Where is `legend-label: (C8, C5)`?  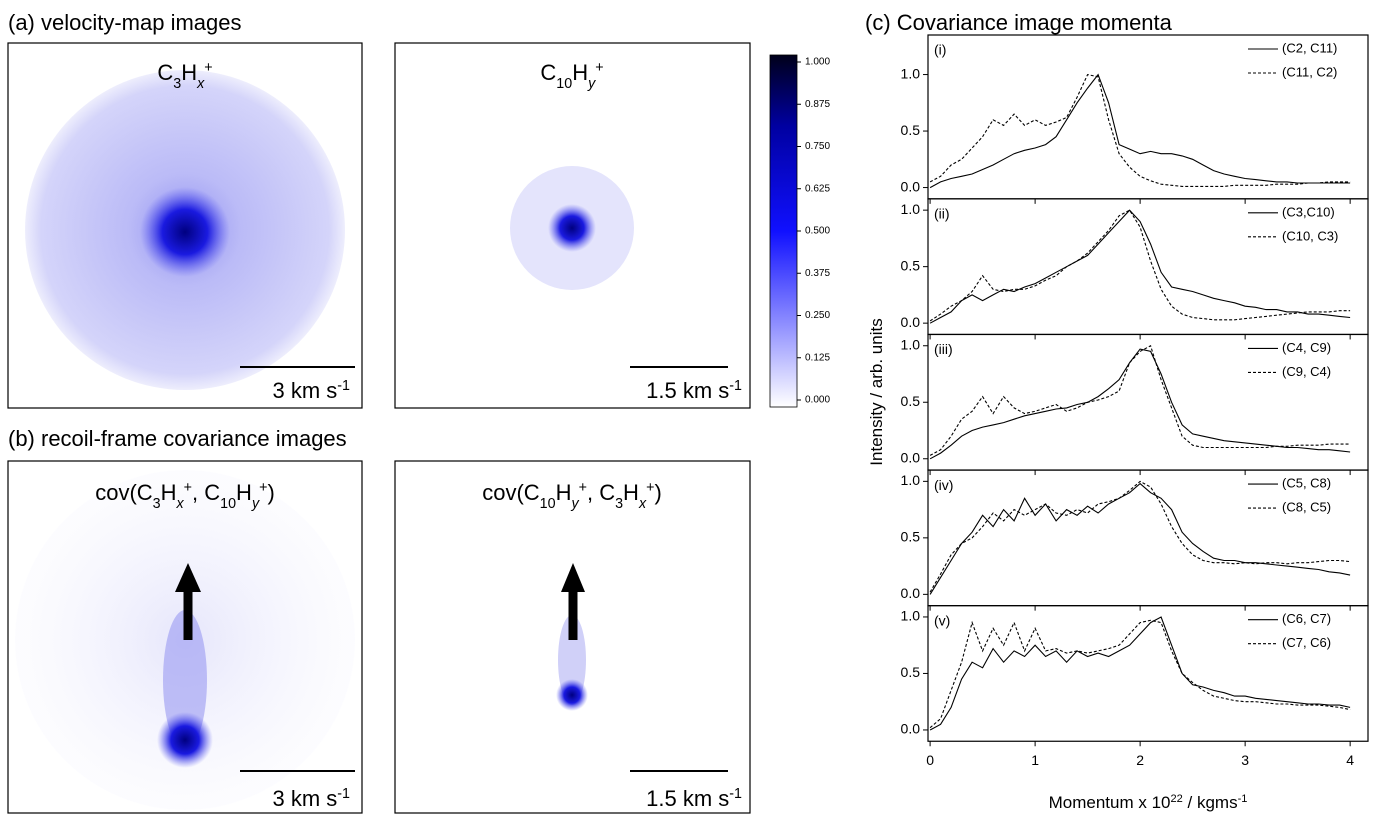 legend-label: (C8, C5) is located at coordinates (1306, 506).